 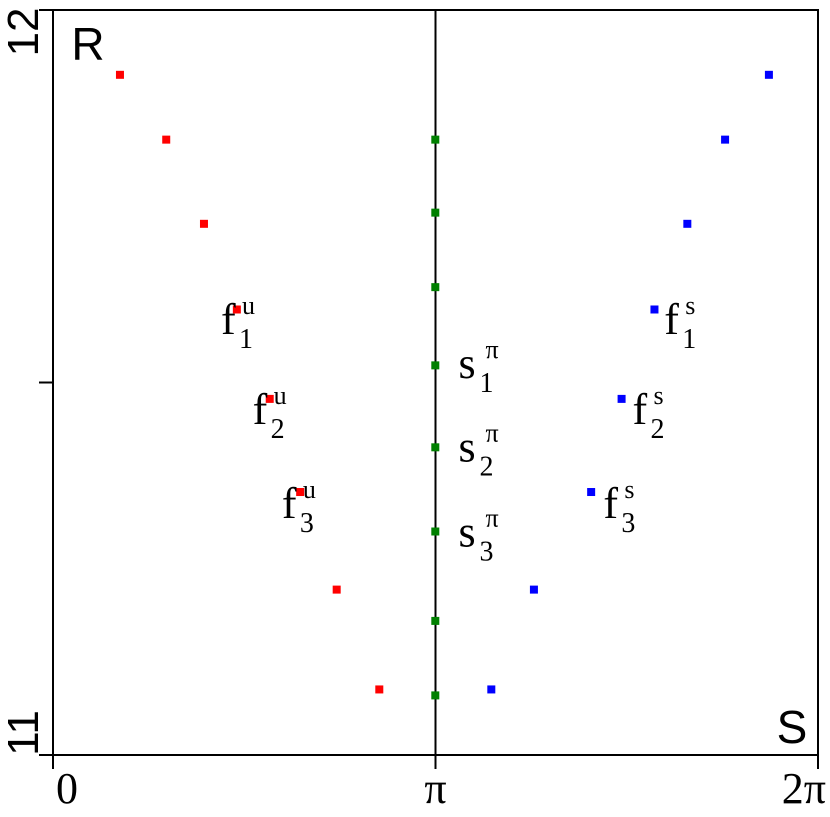 I want to click on point-annotation: f 1 u, so click(x=238, y=323).